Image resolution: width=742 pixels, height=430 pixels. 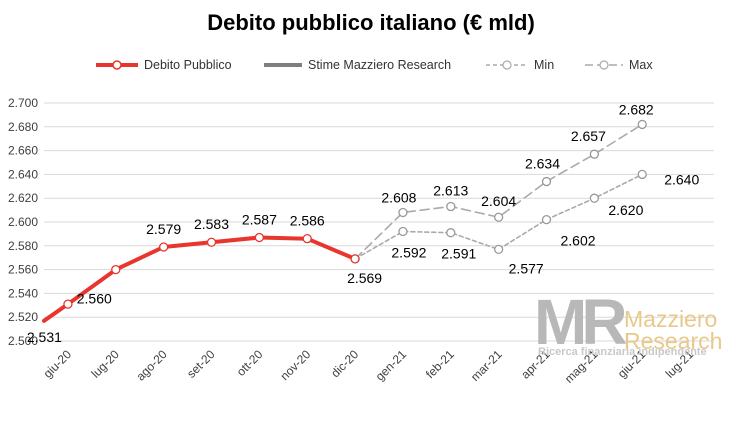 I want to click on series-line-debito, so click(x=200, y=279).